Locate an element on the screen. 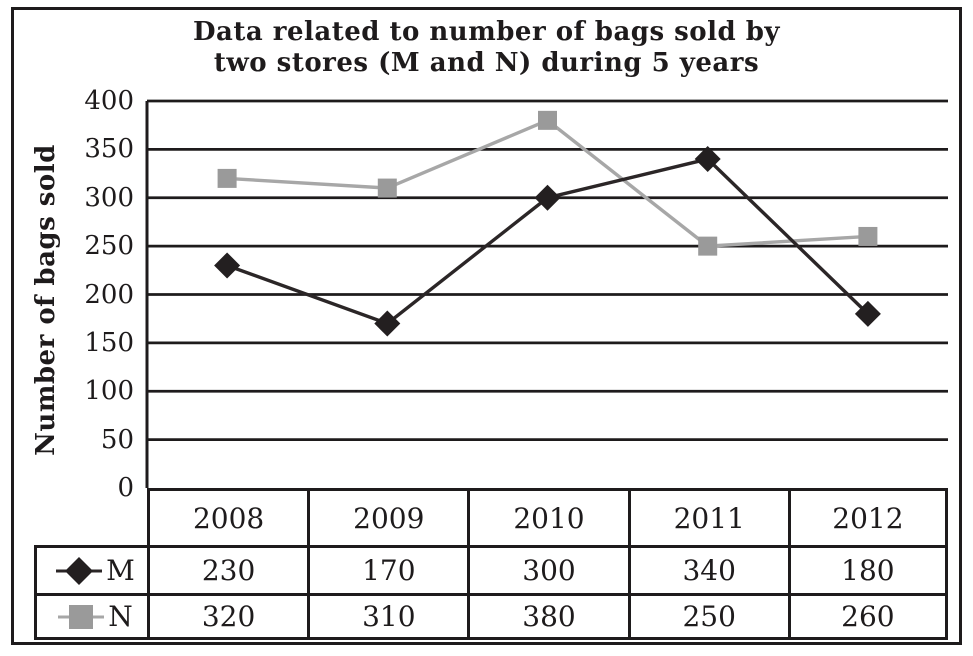 The height and width of the screenshot is (656, 973). series-m-value-cell: 230 is located at coordinates (227, 569).